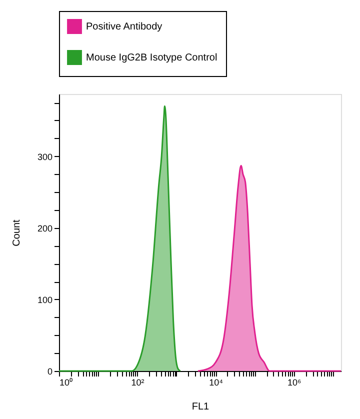 The image size is (360, 419). Describe the element at coordinates (44, 228) in the screenshot. I see `y-tick-label: 200` at that location.